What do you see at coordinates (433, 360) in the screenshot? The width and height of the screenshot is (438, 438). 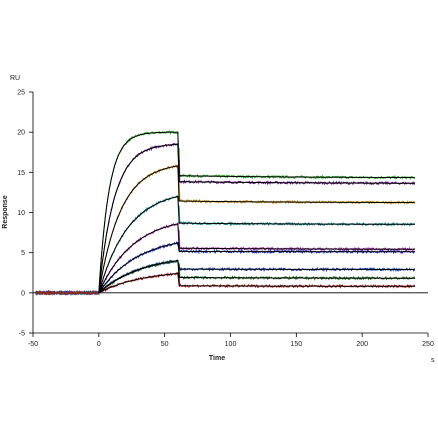 I see `x-unit-label: s` at bounding box center [433, 360].